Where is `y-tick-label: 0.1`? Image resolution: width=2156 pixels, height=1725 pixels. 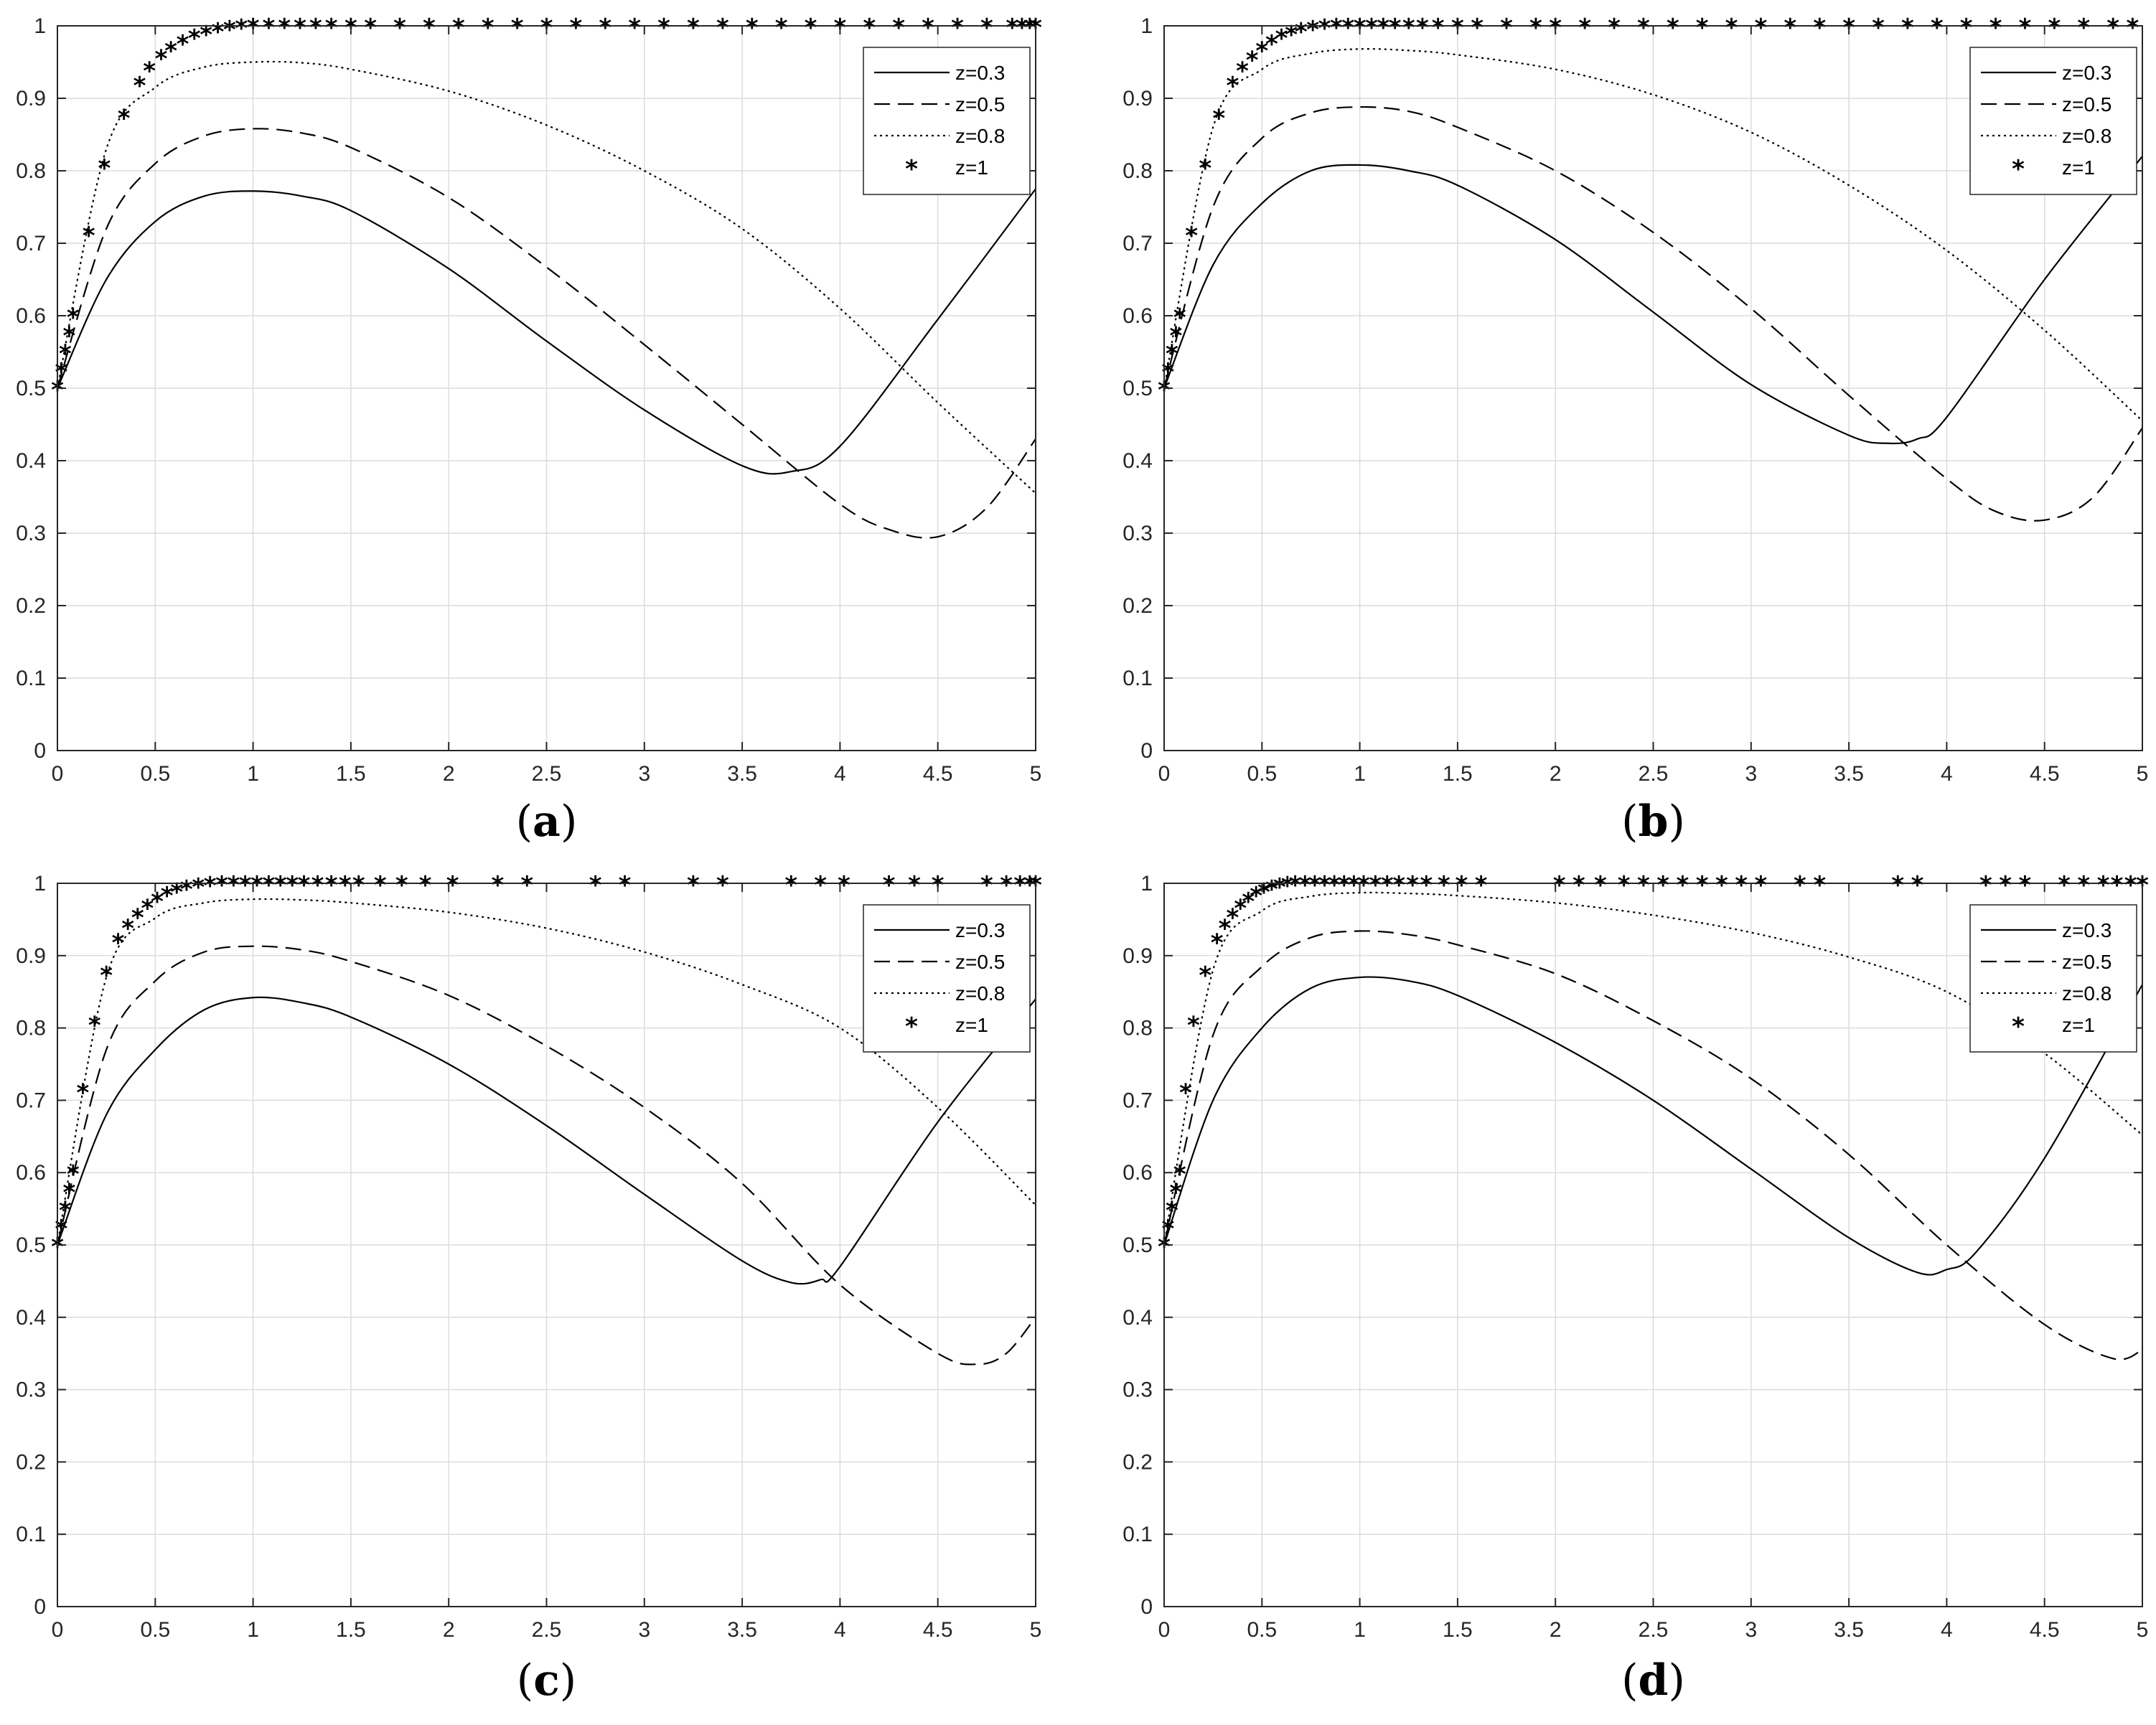 y-tick-label: 0.1 is located at coordinates (1137, 1534).